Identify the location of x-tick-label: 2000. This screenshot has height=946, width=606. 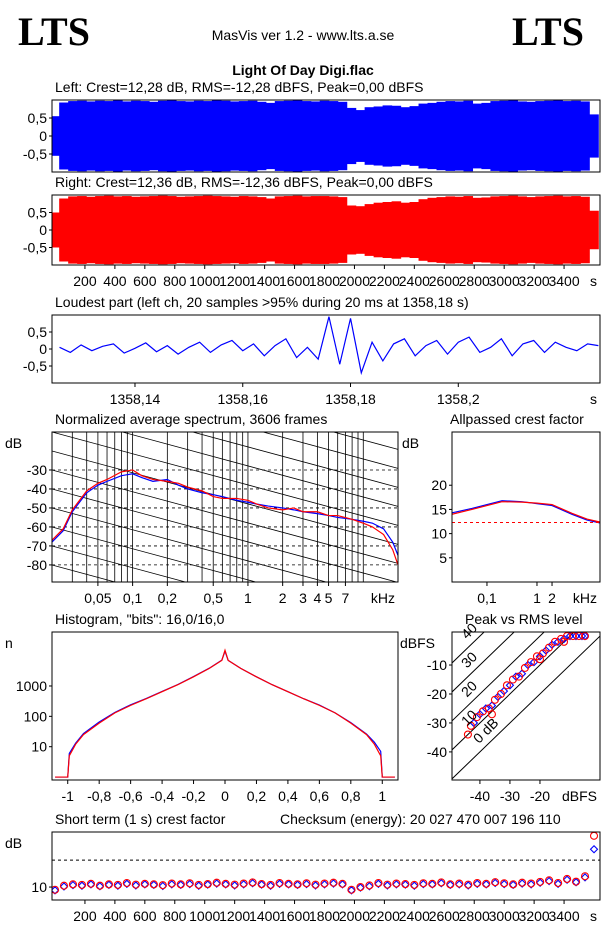
(354, 916).